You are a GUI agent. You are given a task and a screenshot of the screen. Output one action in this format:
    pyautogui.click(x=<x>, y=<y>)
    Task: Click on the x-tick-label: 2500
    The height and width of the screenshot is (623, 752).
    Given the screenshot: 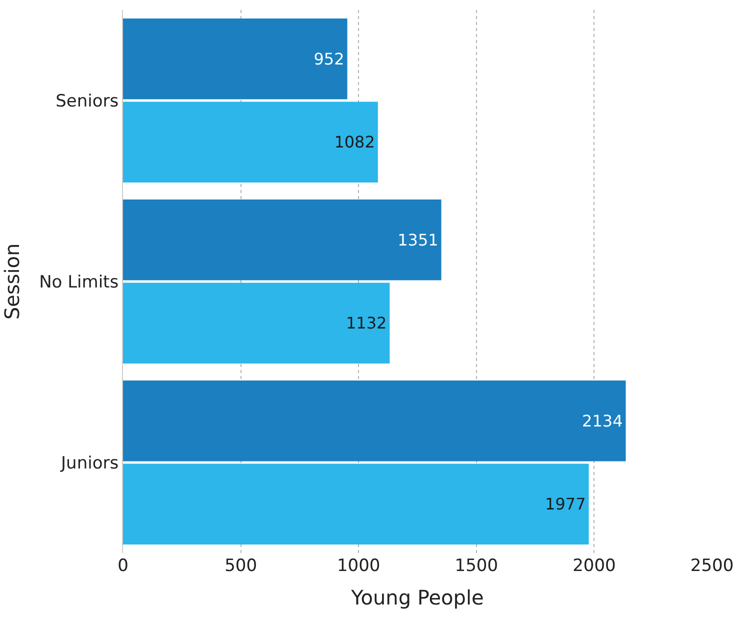 What is the action you would take?
    pyautogui.click(x=712, y=566)
    